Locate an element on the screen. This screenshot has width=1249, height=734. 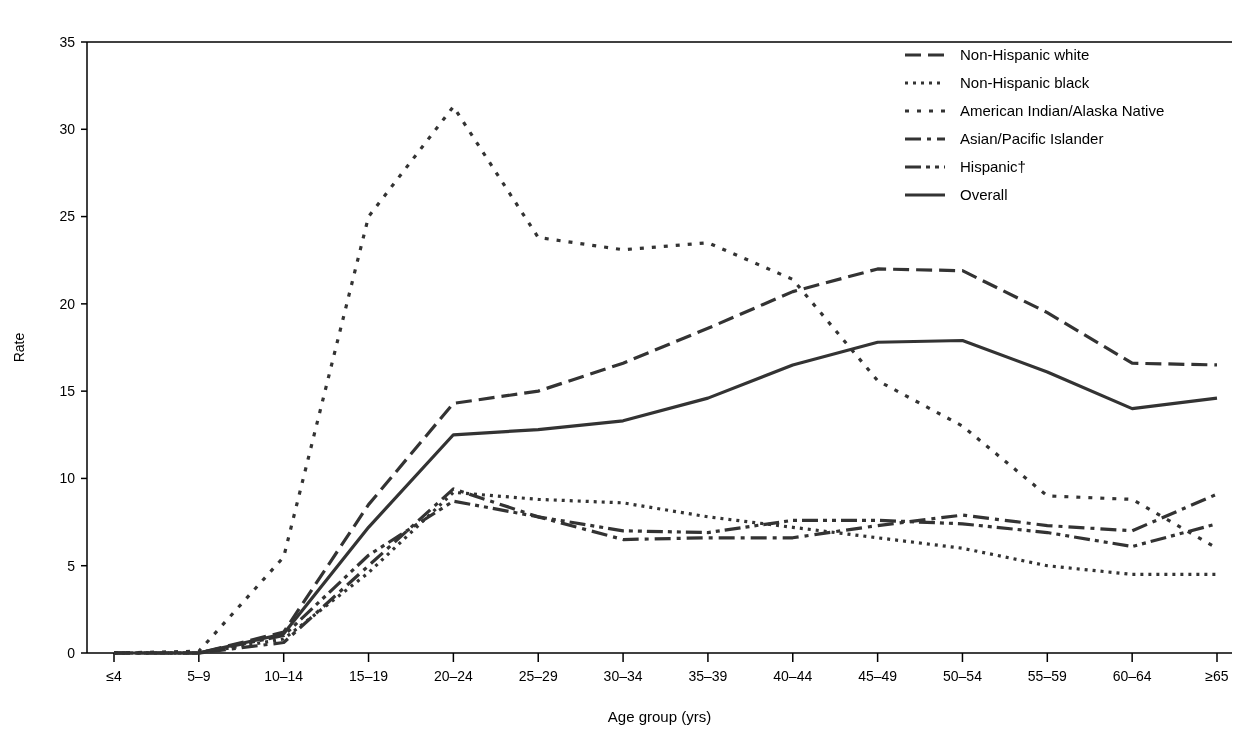
x-tick-label: 10–14 is located at coordinates (284, 676).